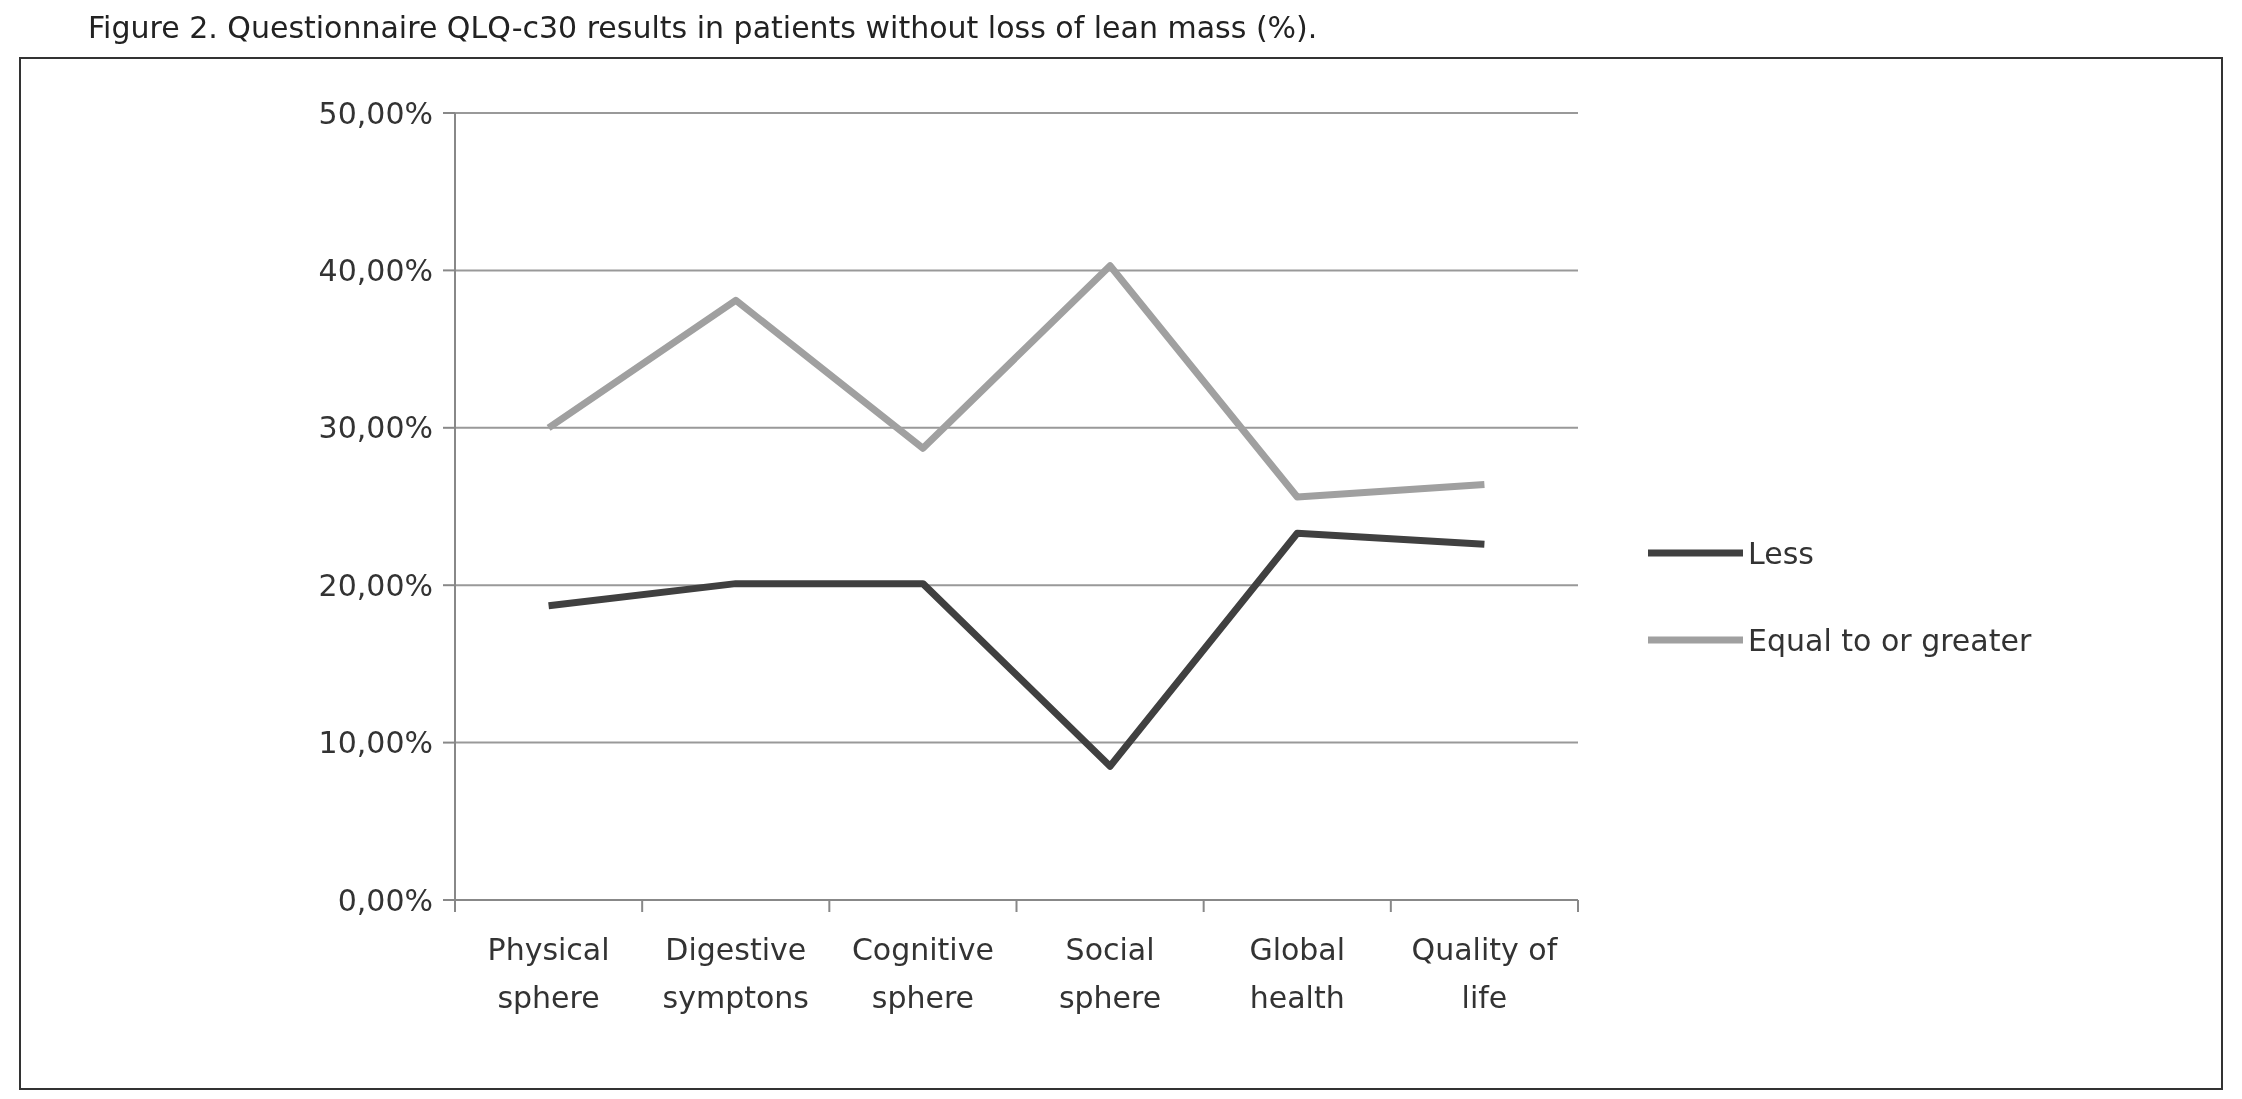 The width and height of the screenshot is (2242, 1099). What do you see at coordinates (375, 585) in the screenshot?
I see `y-tick-label: 20,00%` at bounding box center [375, 585].